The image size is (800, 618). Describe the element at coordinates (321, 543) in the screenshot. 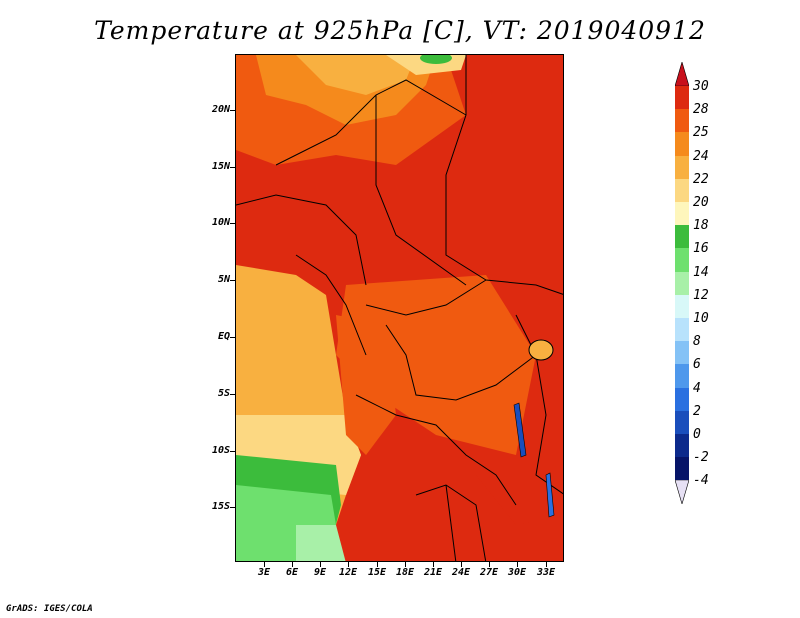

I see `atlantic-palegreen-zone` at that location.